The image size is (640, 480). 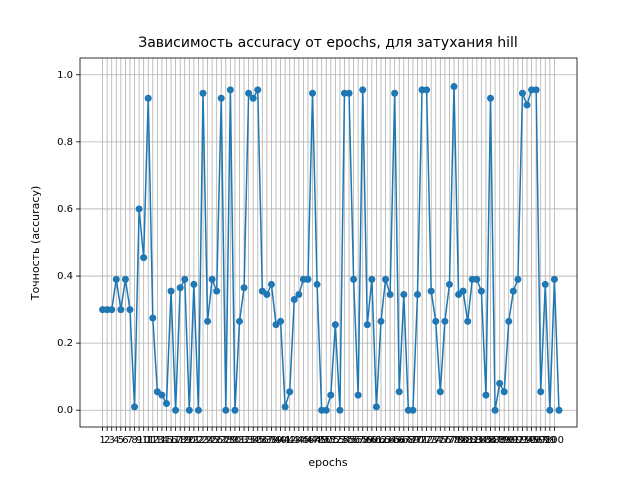 I want to click on x-tick-label: 19, so click(x=184, y=440).